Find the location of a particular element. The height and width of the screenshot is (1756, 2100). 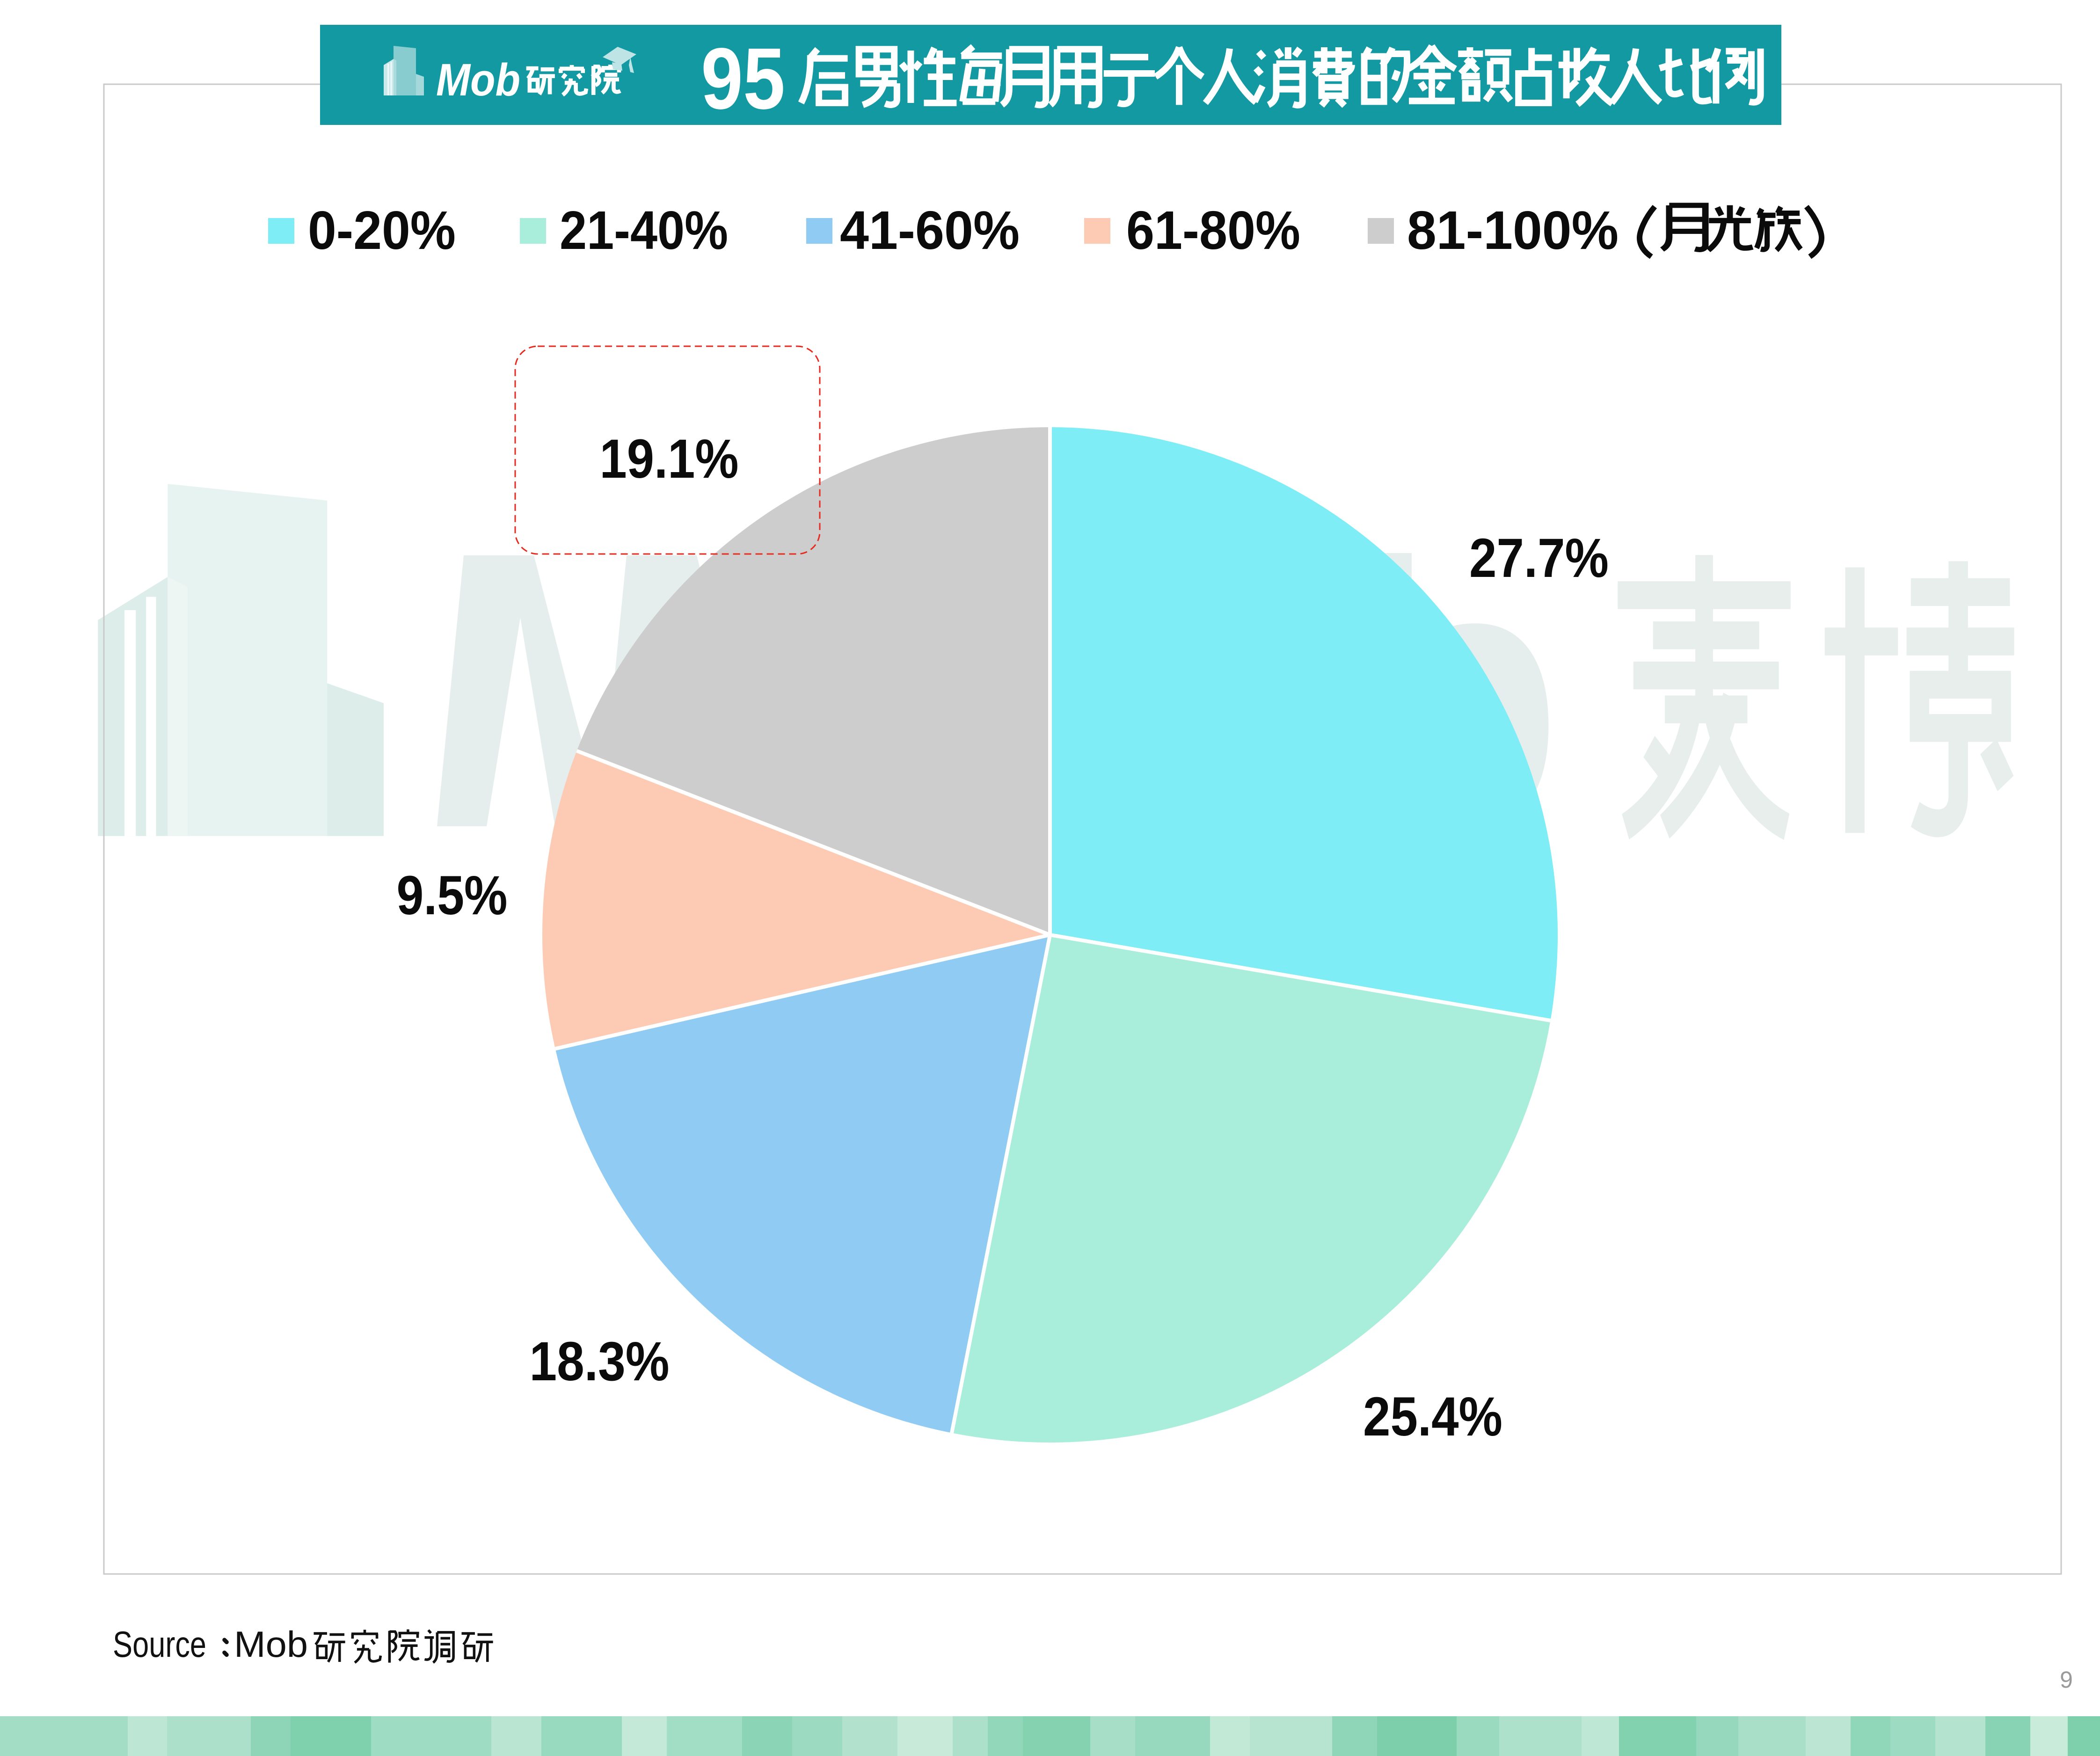

svg-text: 0-20% is located at coordinates (382, 230).